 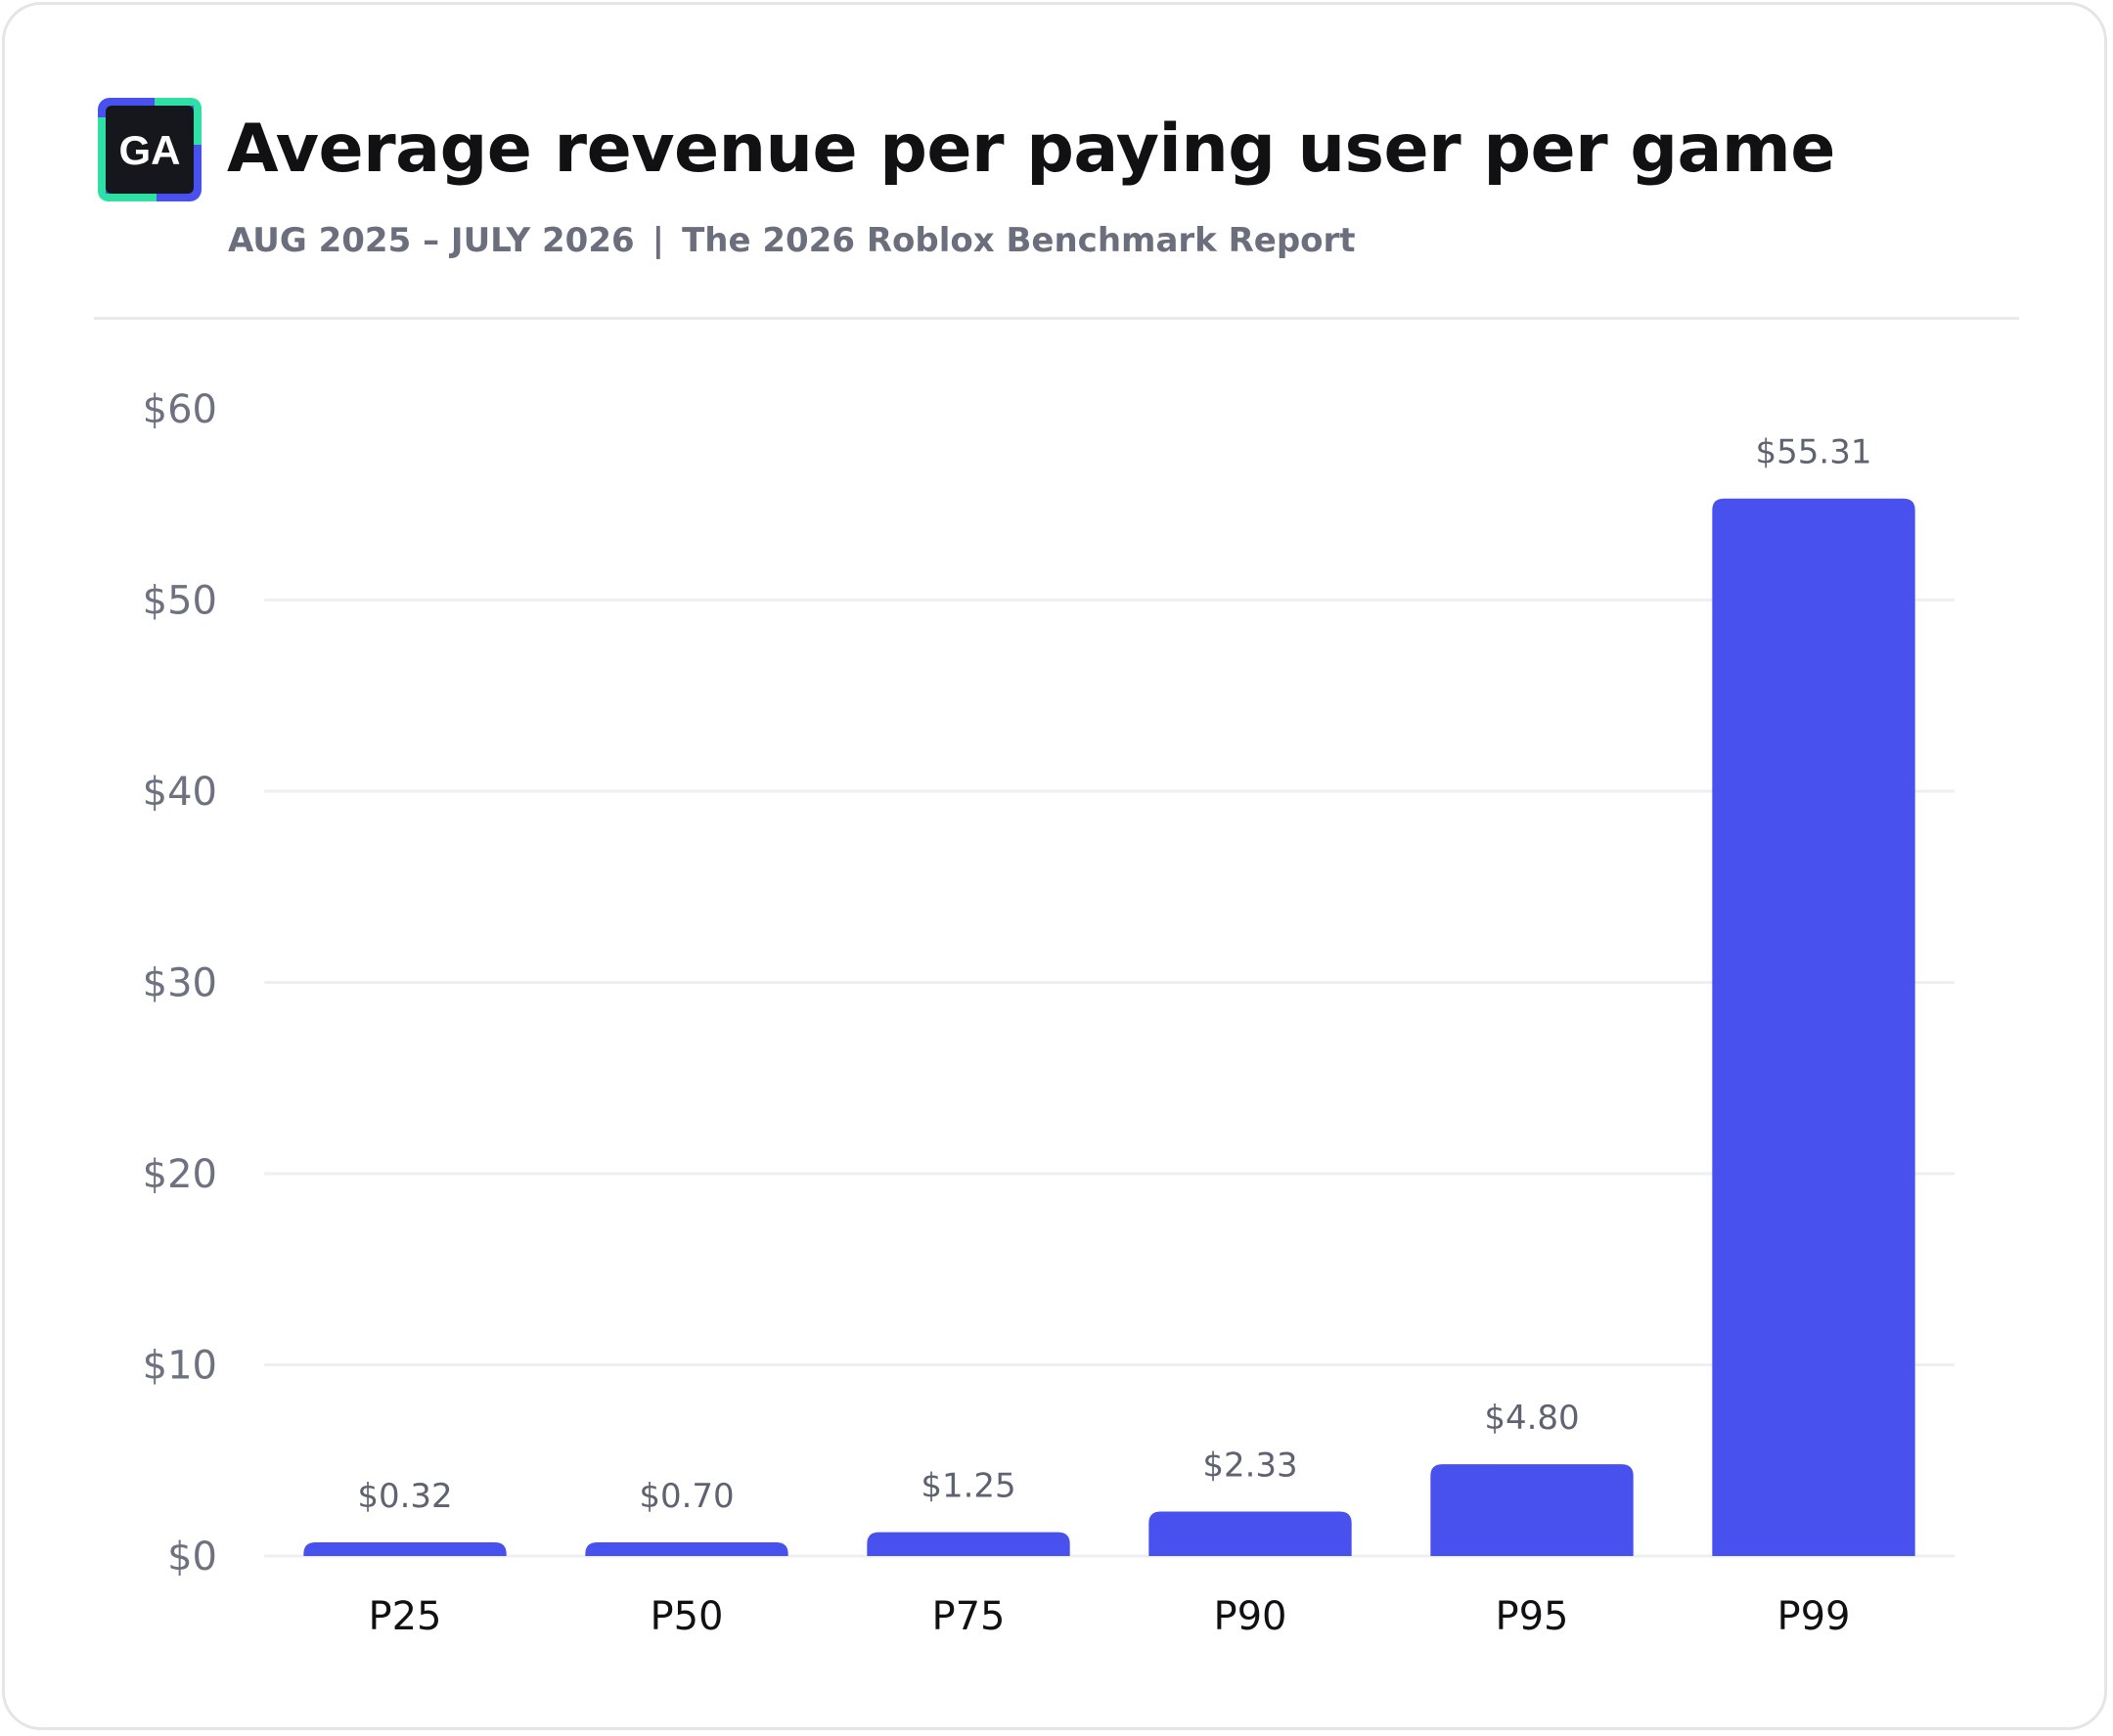 I want to click on report-label: The 2026 Roblox Benchmark Report, so click(x=1019, y=241).